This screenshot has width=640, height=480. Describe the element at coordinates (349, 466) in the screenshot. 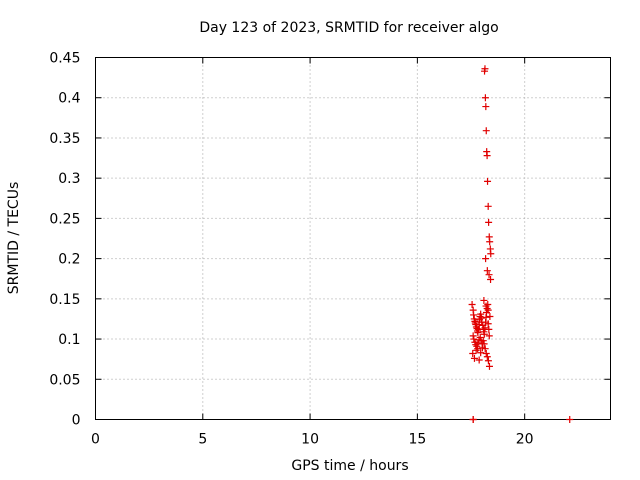

I see `x-axis-label: GPS time / hours` at that location.